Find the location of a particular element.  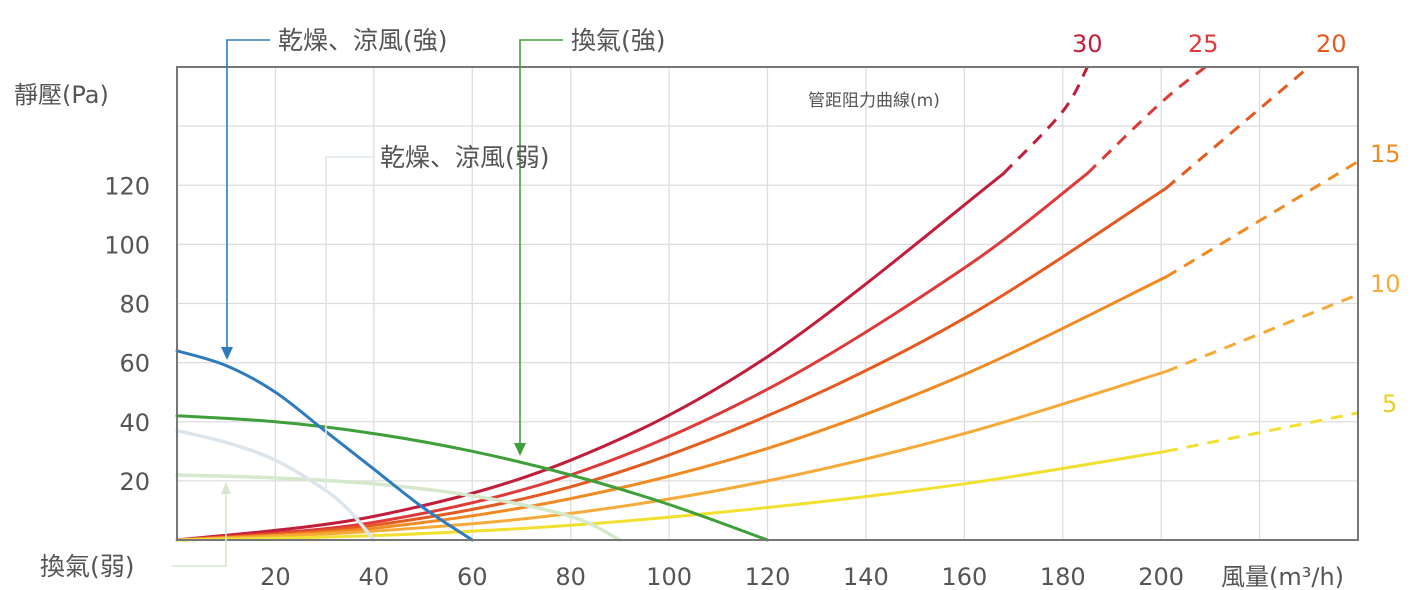

annotation-vent-weak-label: 換氣(弱) is located at coordinates (87, 566).